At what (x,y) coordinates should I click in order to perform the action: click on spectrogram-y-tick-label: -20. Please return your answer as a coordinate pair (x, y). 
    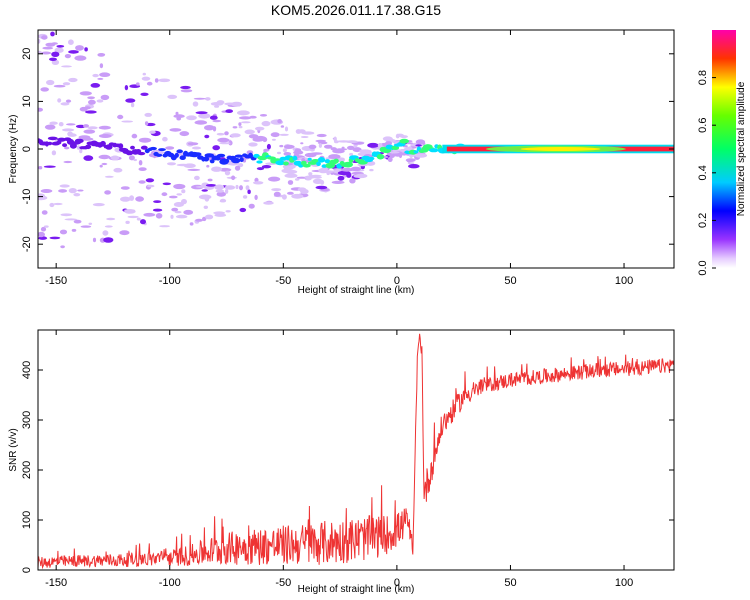
    Looking at the image, I should click on (27, 244).